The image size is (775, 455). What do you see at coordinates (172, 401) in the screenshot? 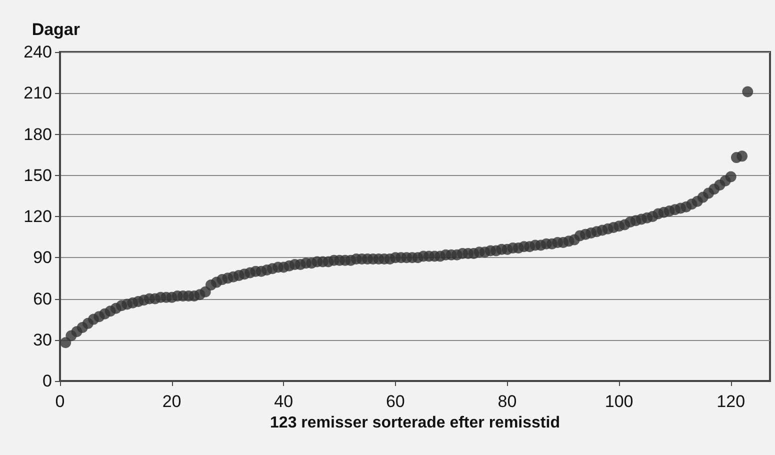
I see `x-tick-label: 20` at bounding box center [172, 401].